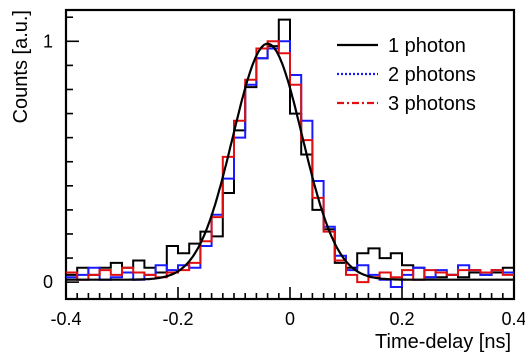 This screenshot has width=525, height=355. Describe the element at coordinates (21, 66) in the screenshot. I see `y-axis-title: Counts [a.u.]` at that location.